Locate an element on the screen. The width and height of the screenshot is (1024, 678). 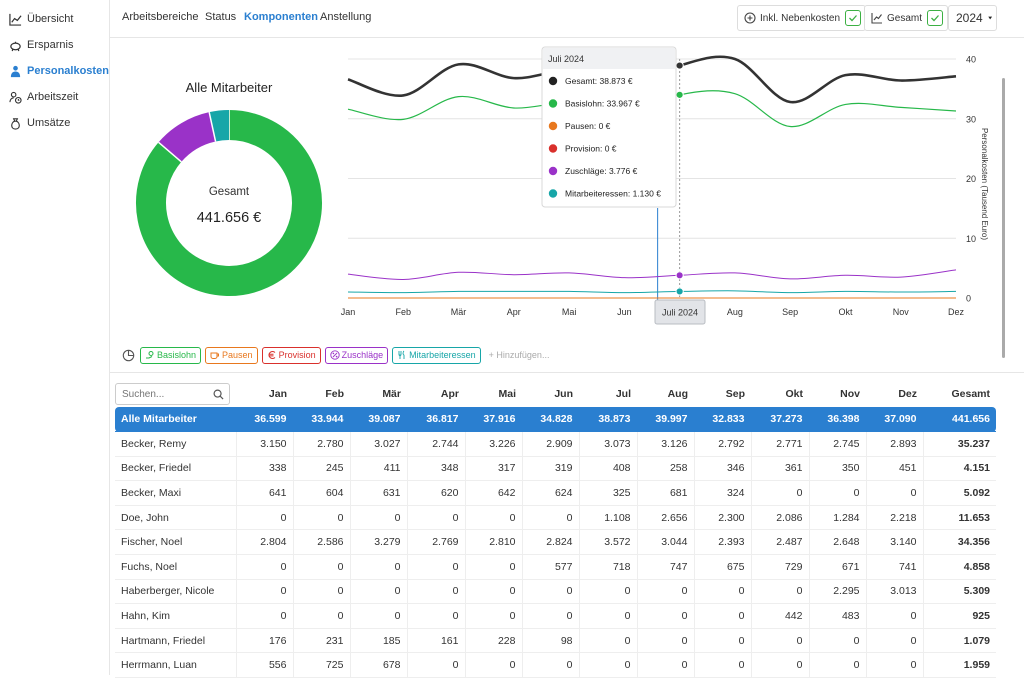
chip-mitarbeiteressen: Mitarbeiteressen is located at coordinates (436, 355).